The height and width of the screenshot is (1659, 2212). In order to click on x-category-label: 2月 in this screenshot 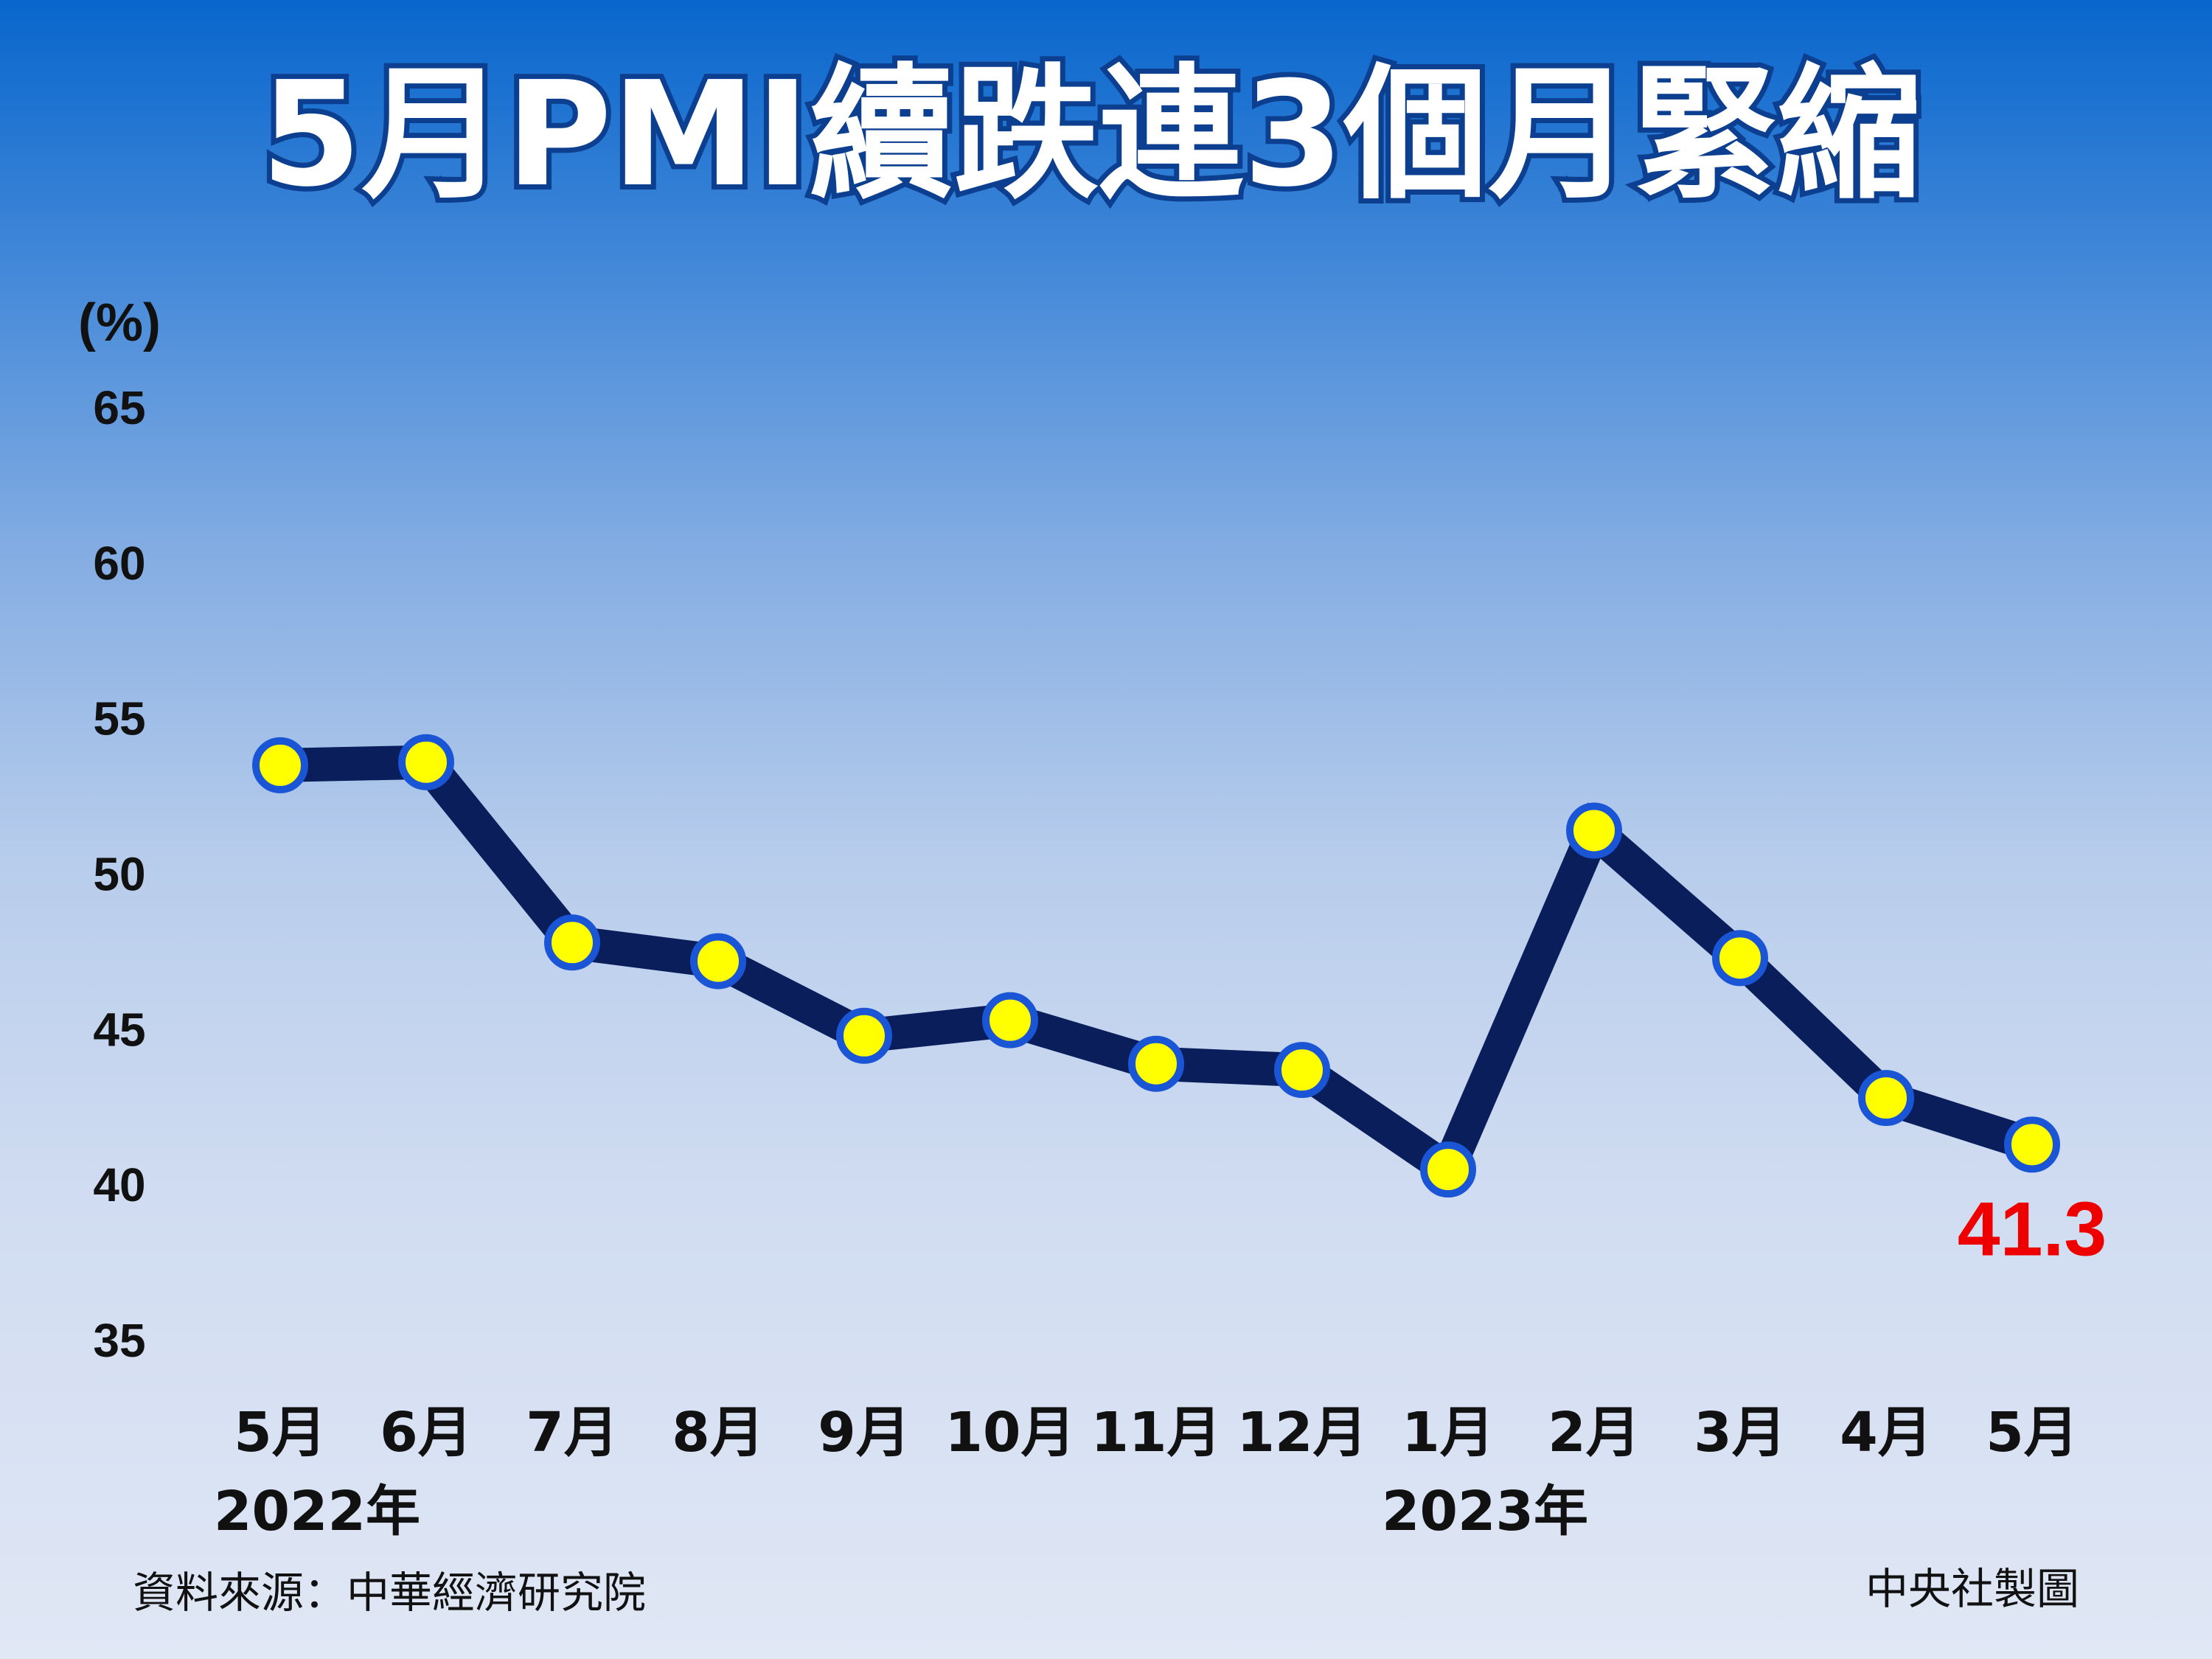, I will do `click(1594, 1432)`.